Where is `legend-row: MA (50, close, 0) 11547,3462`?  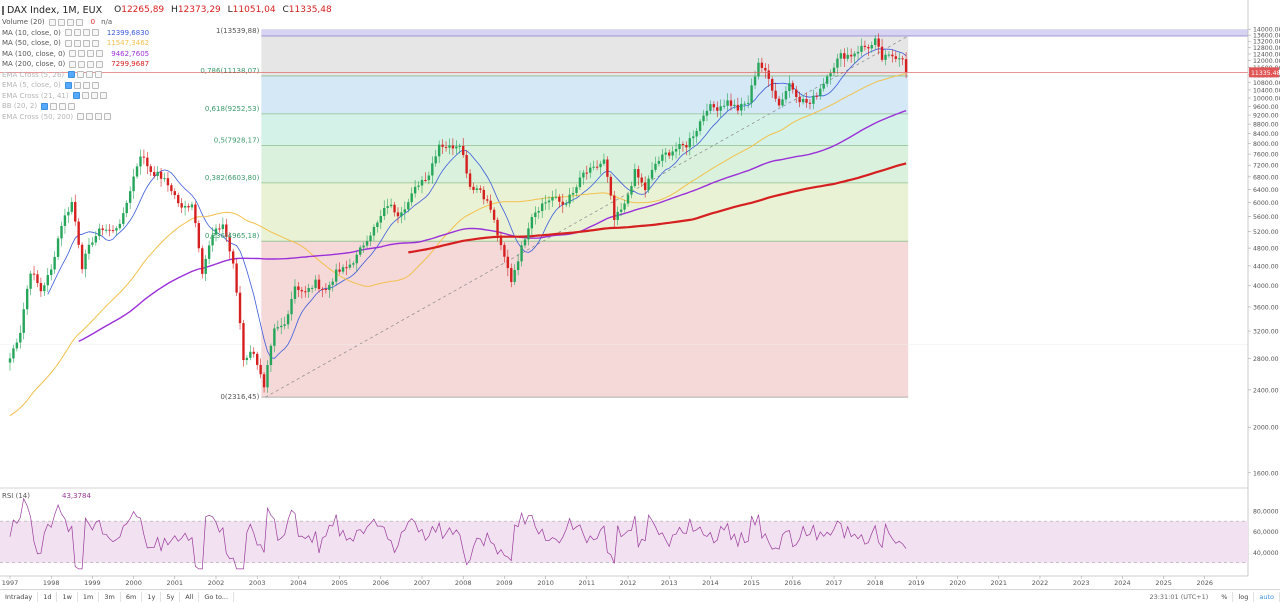
legend-row: MA (50, close, 0) 11547,3462 is located at coordinates (132, 43).